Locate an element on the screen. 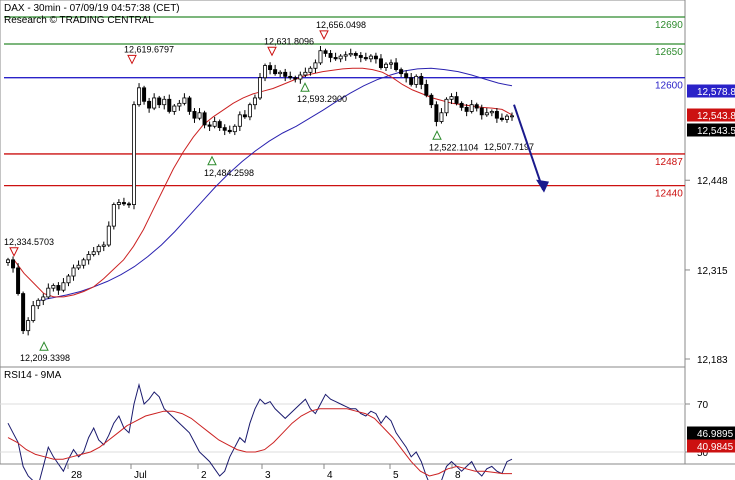 This screenshot has height=480, width=735. time-tick-label: 4 is located at coordinates (330, 475).